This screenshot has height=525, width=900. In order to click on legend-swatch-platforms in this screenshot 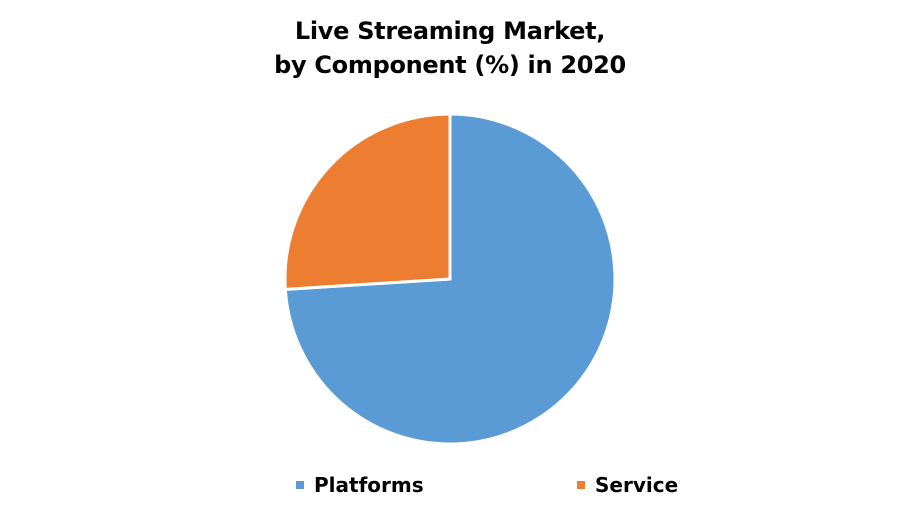, I will do `click(300, 485)`.